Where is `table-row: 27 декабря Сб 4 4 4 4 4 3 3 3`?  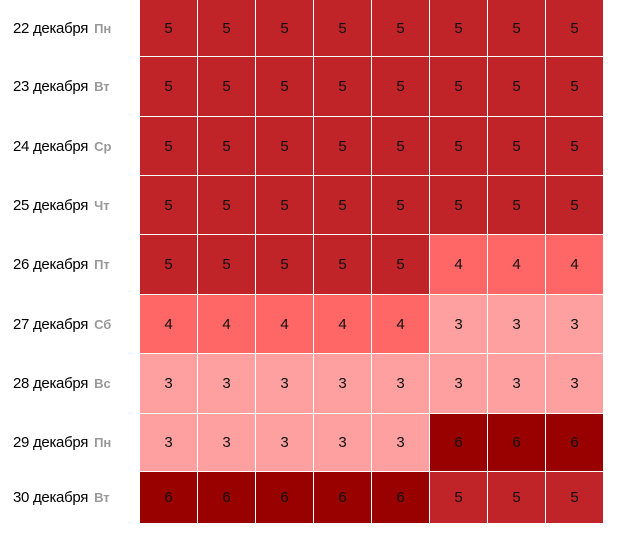 table-row: 27 декабря Сб 4 4 4 4 4 3 3 3 is located at coordinates (309, 324).